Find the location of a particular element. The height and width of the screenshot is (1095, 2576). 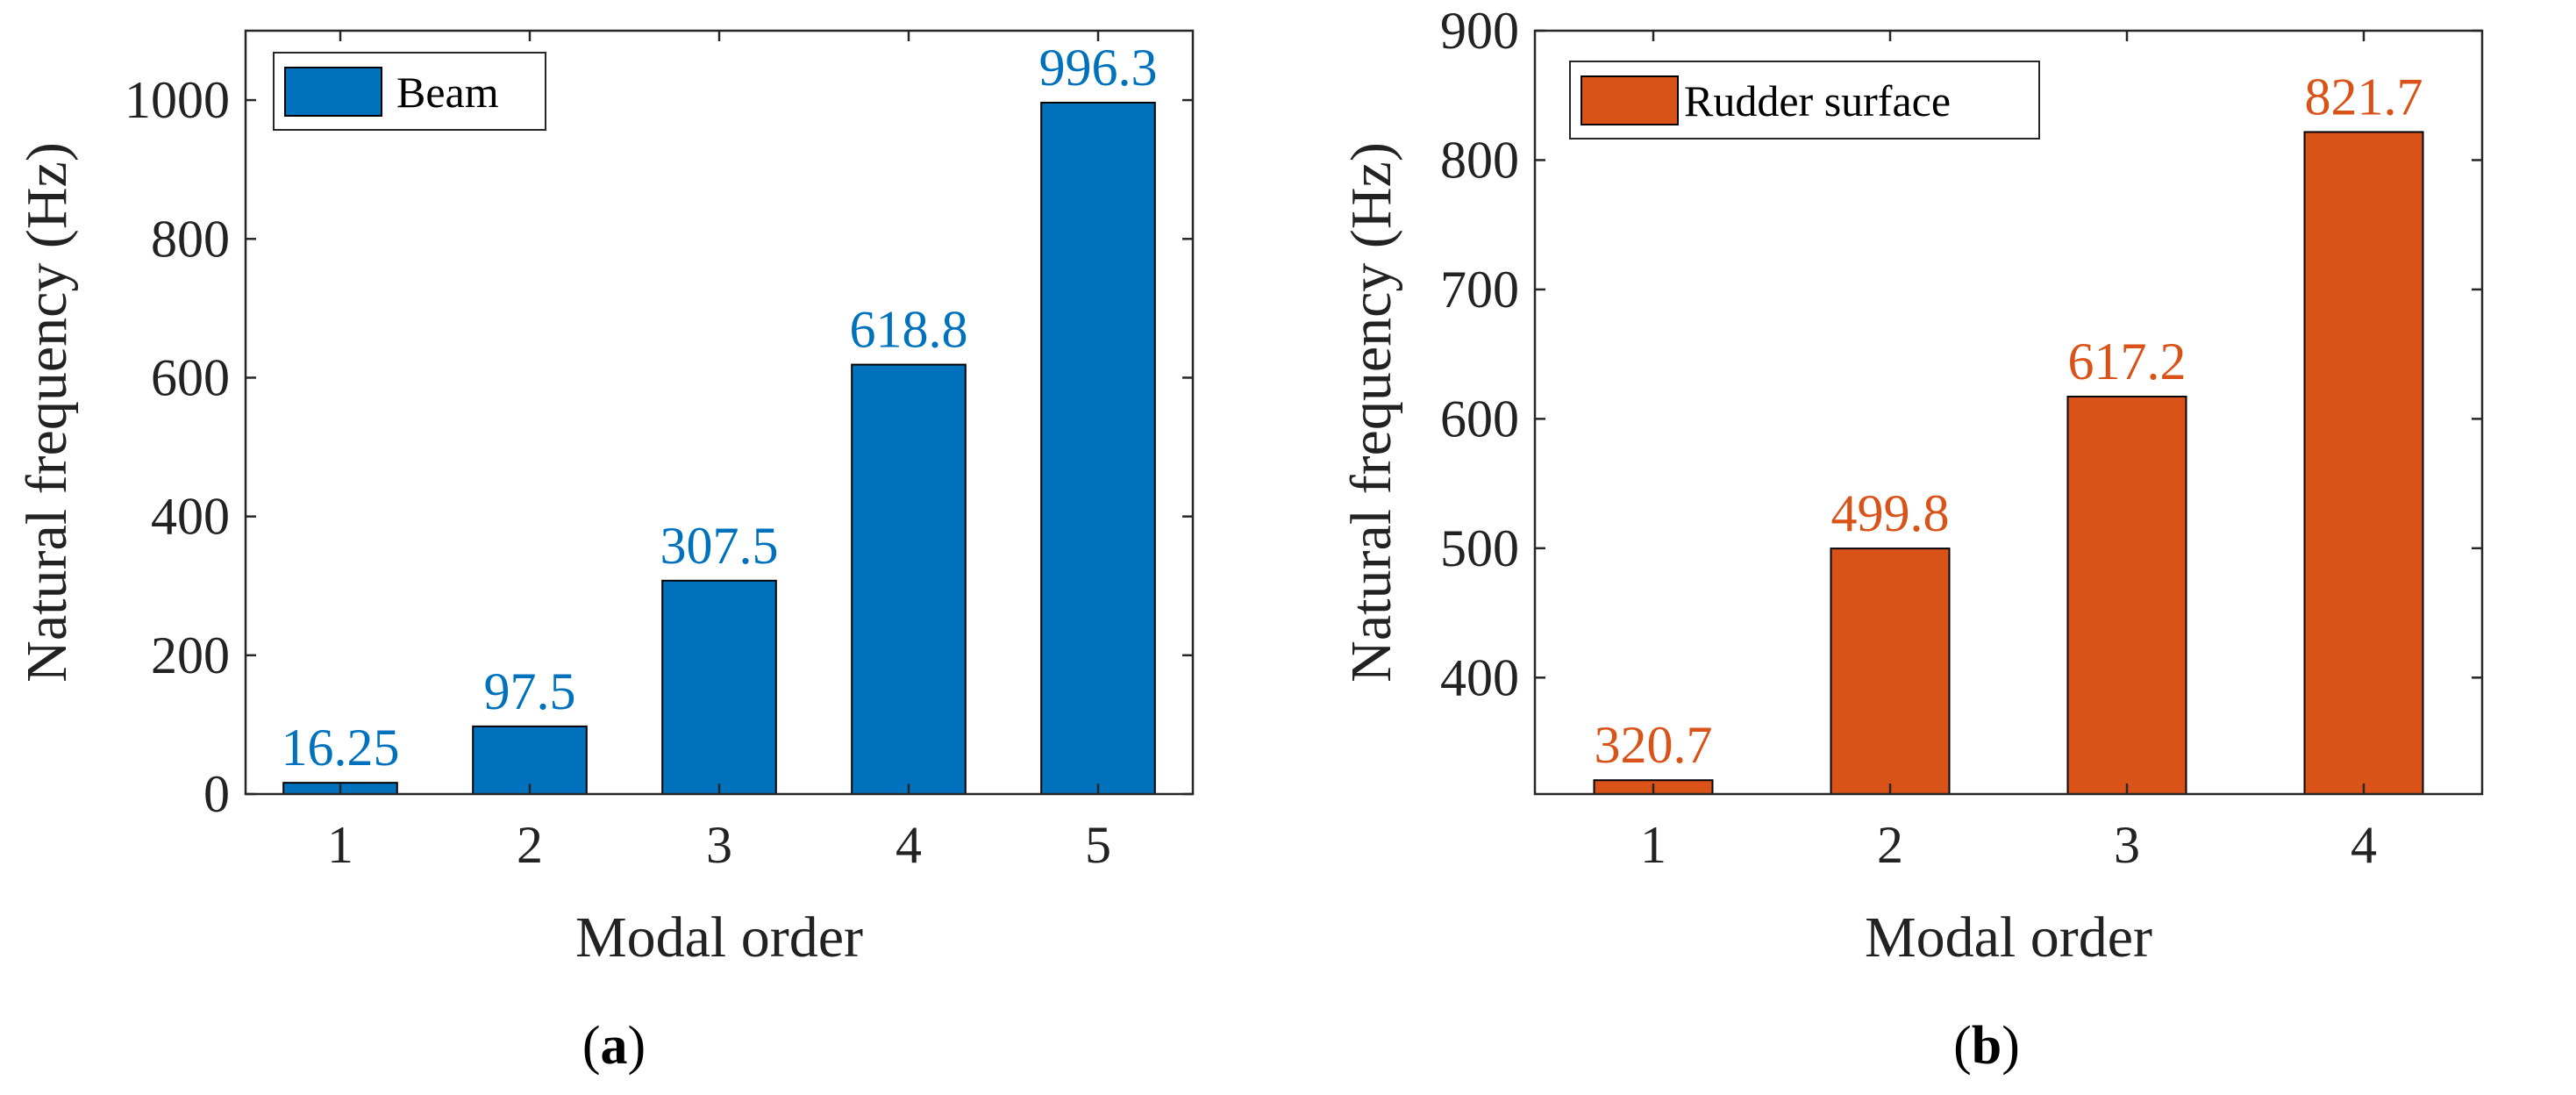

y-tick-label-a-800: 800 is located at coordinates (191, 239).